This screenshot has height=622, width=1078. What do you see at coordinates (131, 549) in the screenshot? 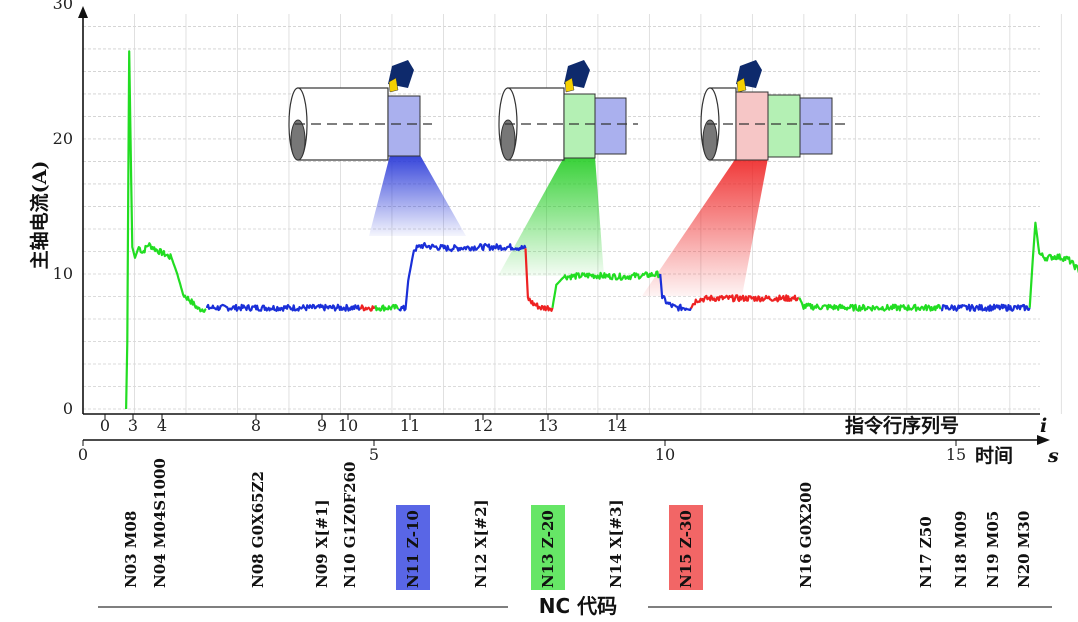
I see `nc-code-item: N03 M08` at bounding box center [131, 549].